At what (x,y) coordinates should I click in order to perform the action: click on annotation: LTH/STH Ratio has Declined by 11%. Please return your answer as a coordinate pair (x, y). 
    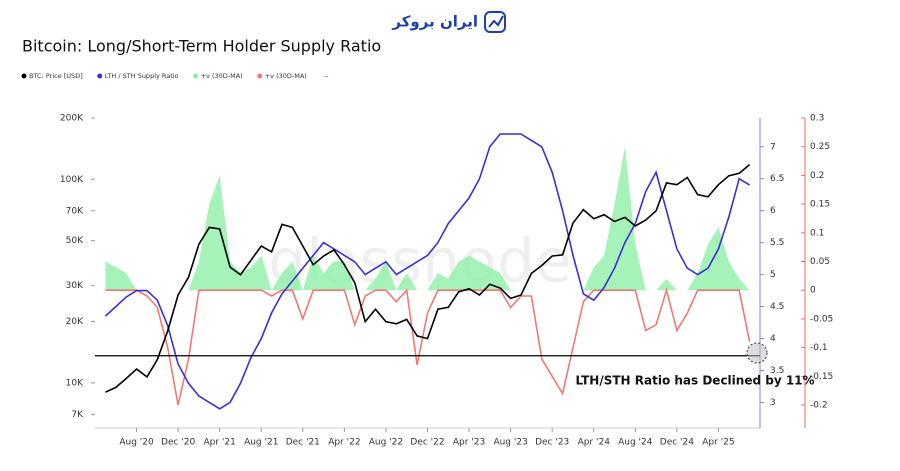
    Looking at the image, I should click on (694, 381).